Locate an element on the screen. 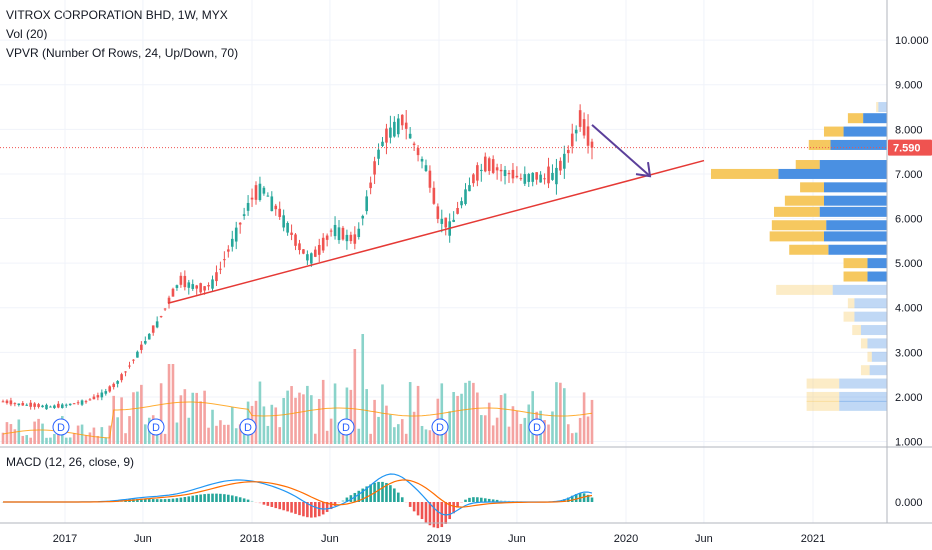 This screenshot has width=932, height=550. price-tick-label: 8.000 is located at coordinates (909, 130).